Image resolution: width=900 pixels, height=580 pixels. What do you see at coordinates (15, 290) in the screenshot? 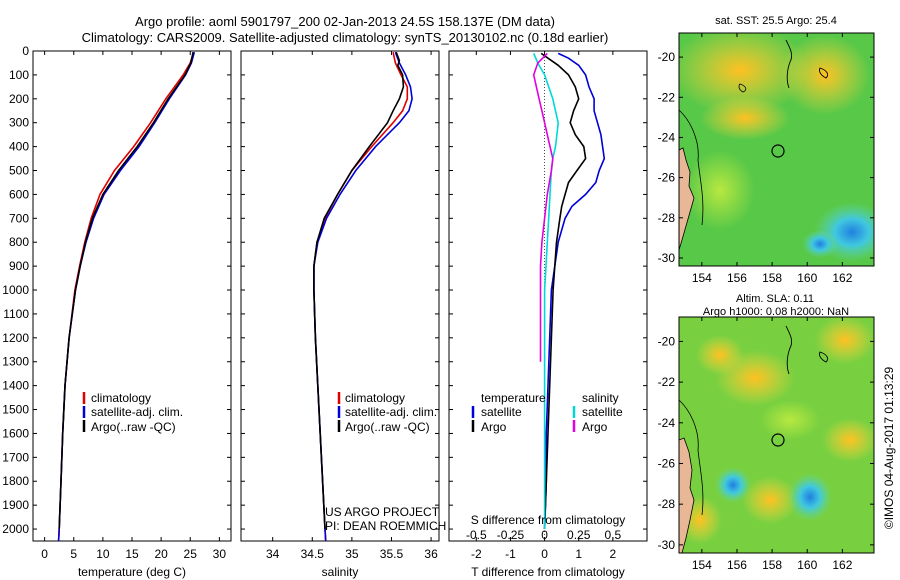
I see `y-tick-label: 1000` at bounding box center [15, 290].